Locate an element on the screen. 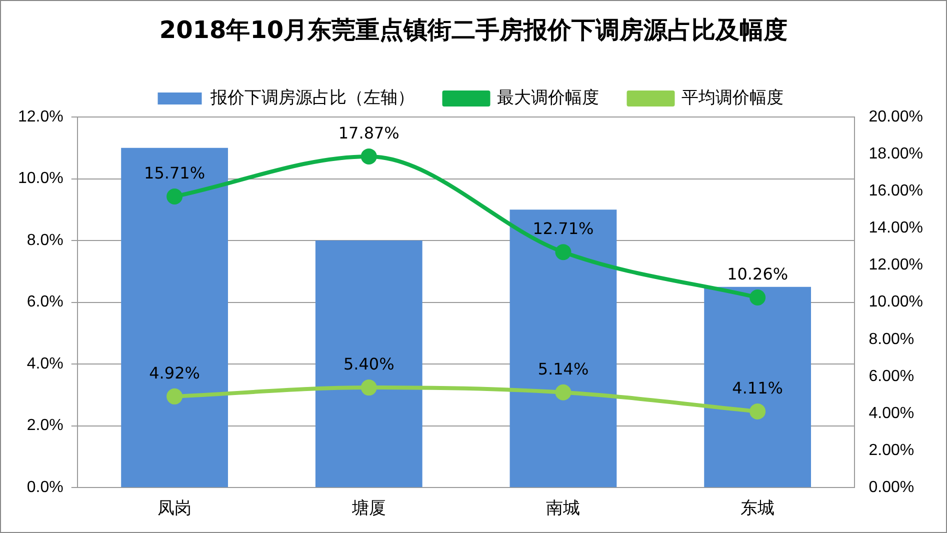 The height and width of the screenshot is (533, 947). x-tick-label: 东城 is located at coordinates (757, 508).